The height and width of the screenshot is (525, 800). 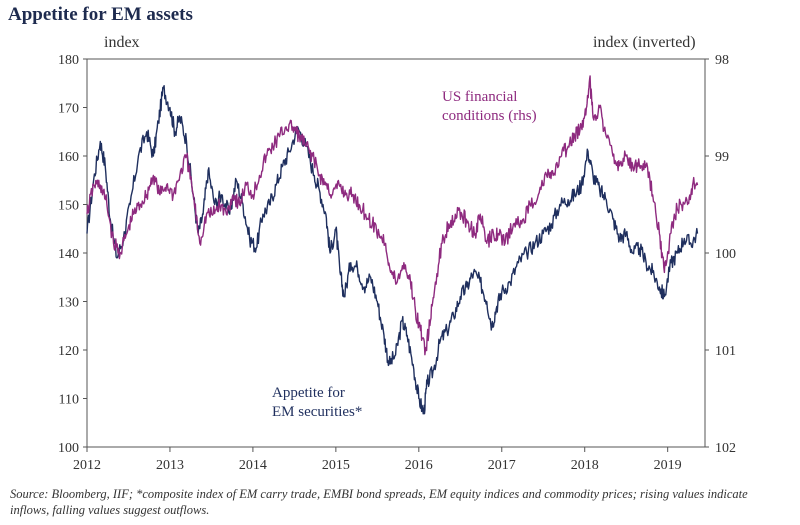 What do you see at coordinates (68, 351) in the screenshot?
I see `left-tick-label-120: 120` at bounding box center [68, 351].